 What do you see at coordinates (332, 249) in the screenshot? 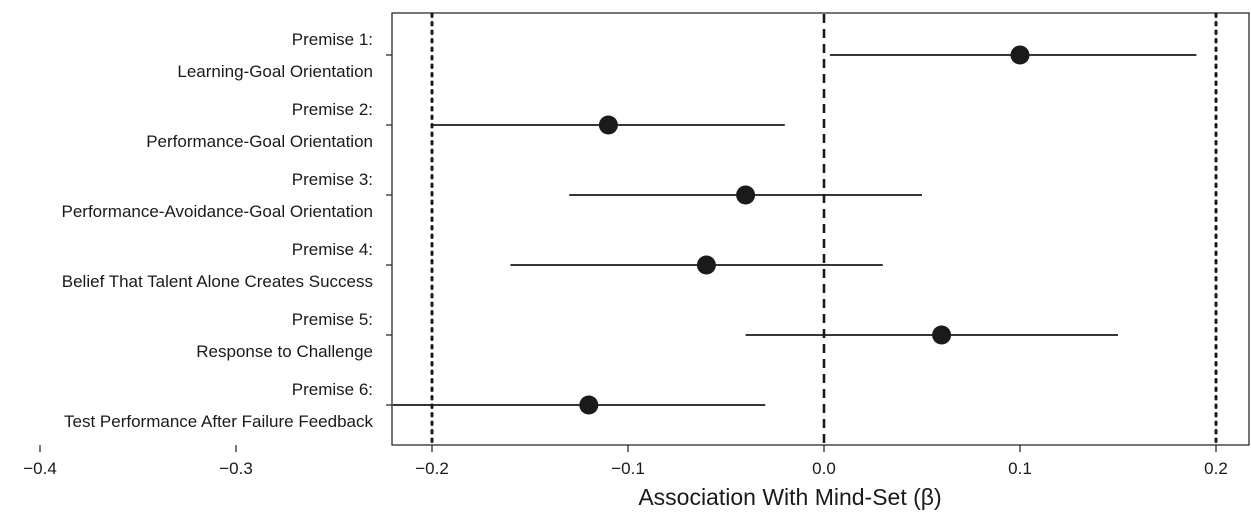
I see `category-label-premise: Premise 4:` at bounding box center [332, 249].